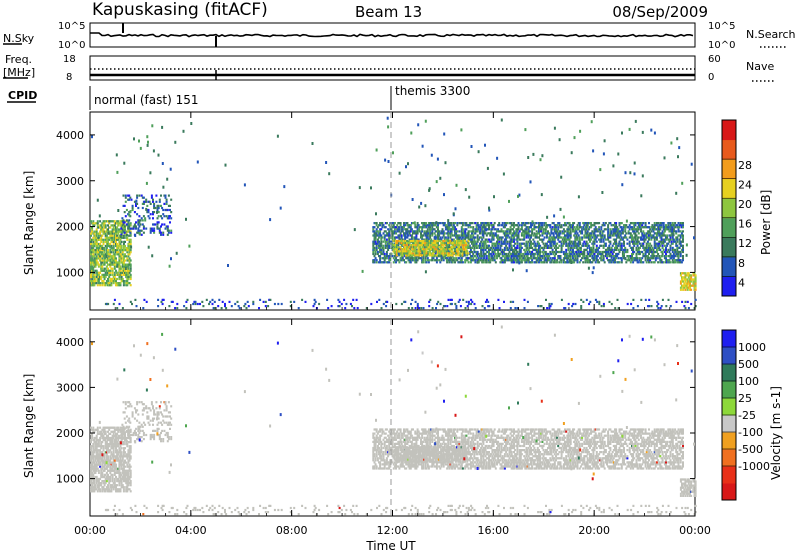 This screenshot has width=800, height=554. Describe the element at coordinates (729, 286) in the screenshot. I see `colorbar-segment` at that location.